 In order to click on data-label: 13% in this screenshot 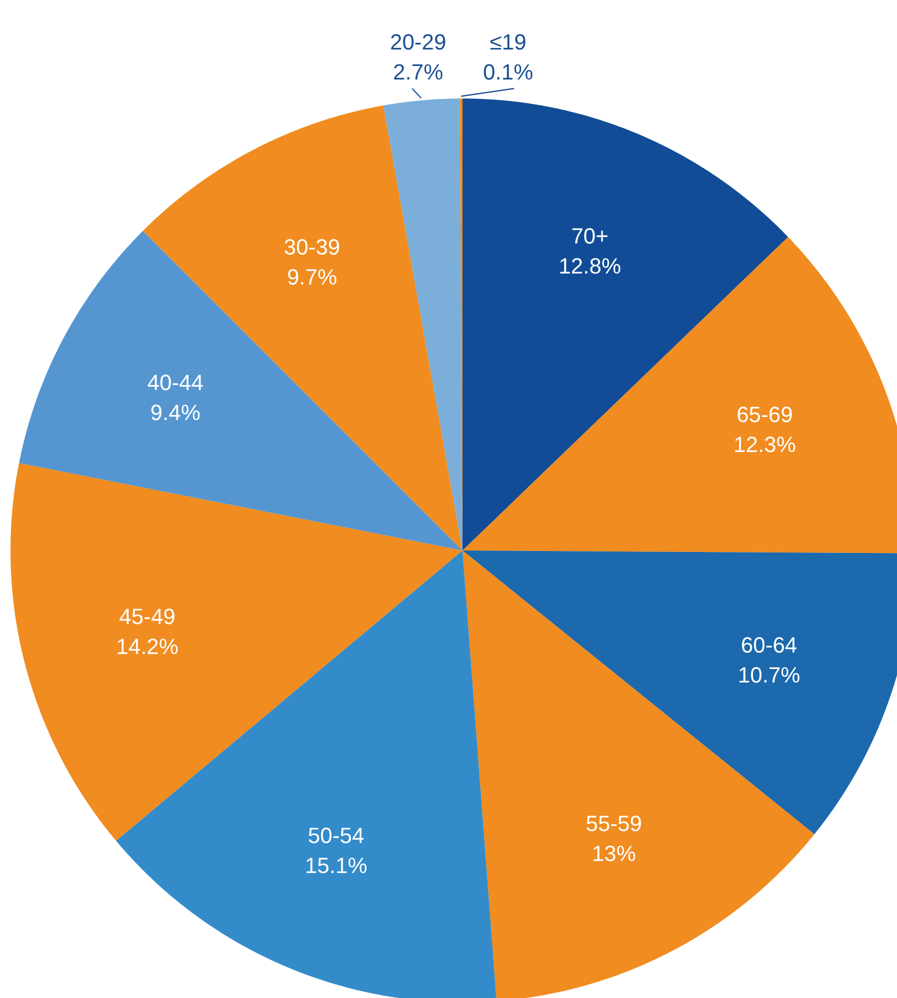, I will do `click(614, 853)`.